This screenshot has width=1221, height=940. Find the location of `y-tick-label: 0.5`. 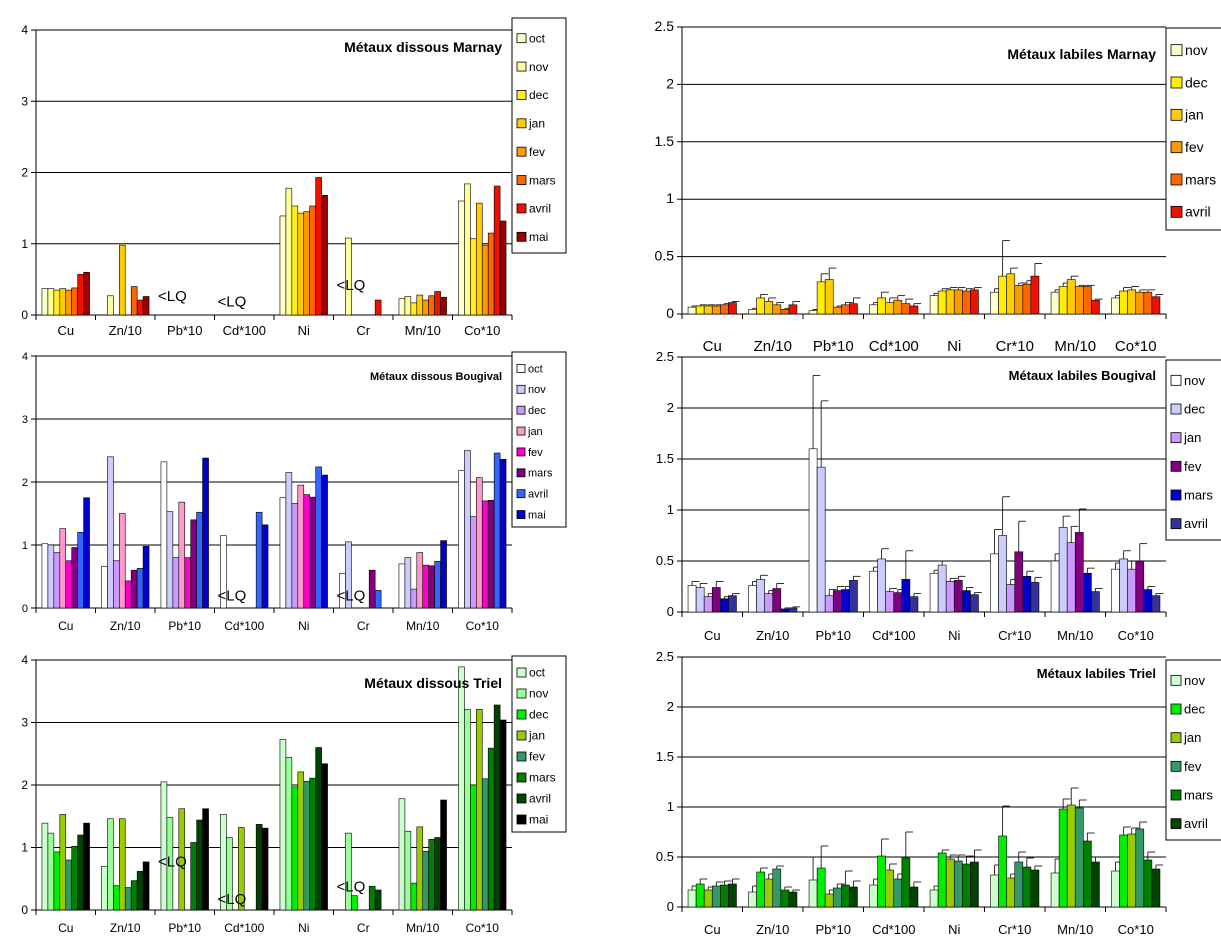

y-tick-label: 0.5 is located at coordinates (665, 856).